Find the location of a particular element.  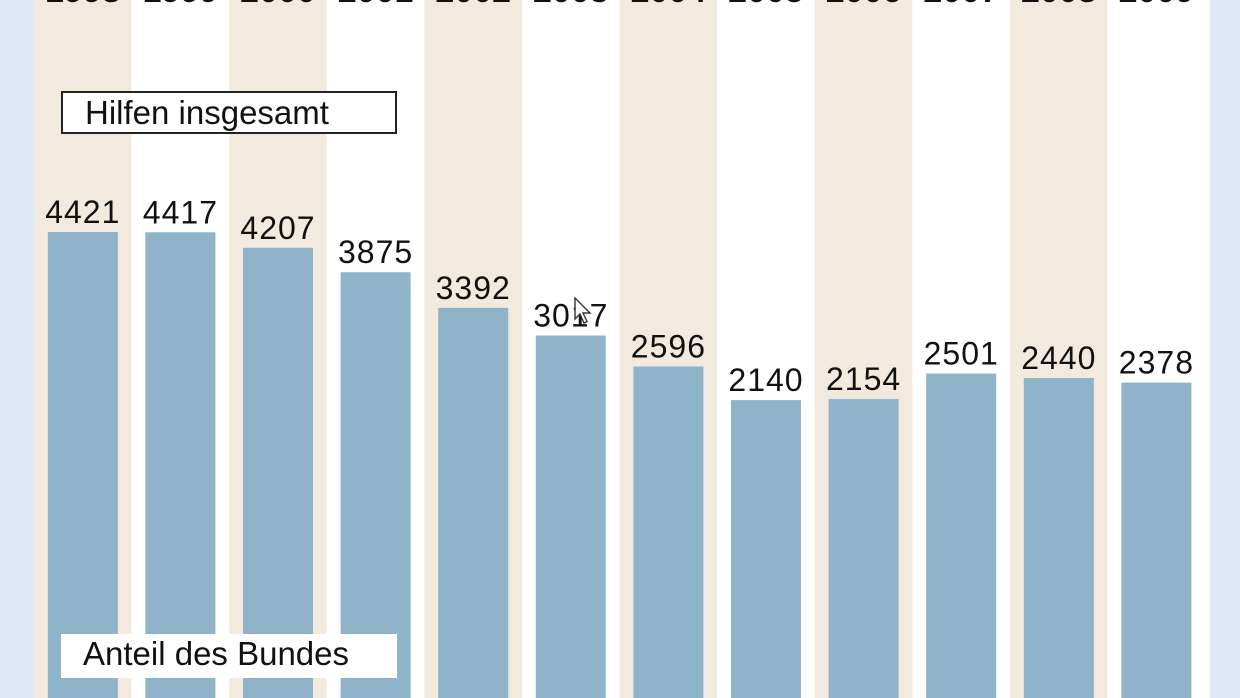

value-label: 3392 is located at coordinates (473, 288).